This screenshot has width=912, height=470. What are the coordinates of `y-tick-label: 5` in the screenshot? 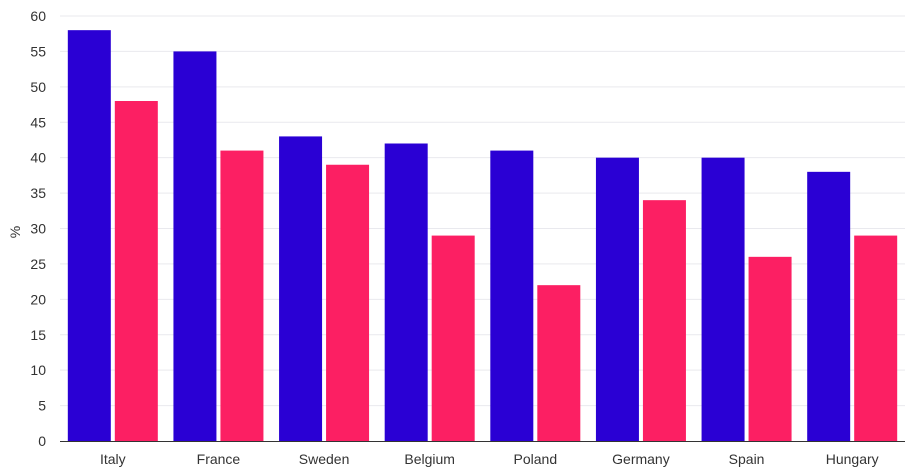 It's located at (42, 406).